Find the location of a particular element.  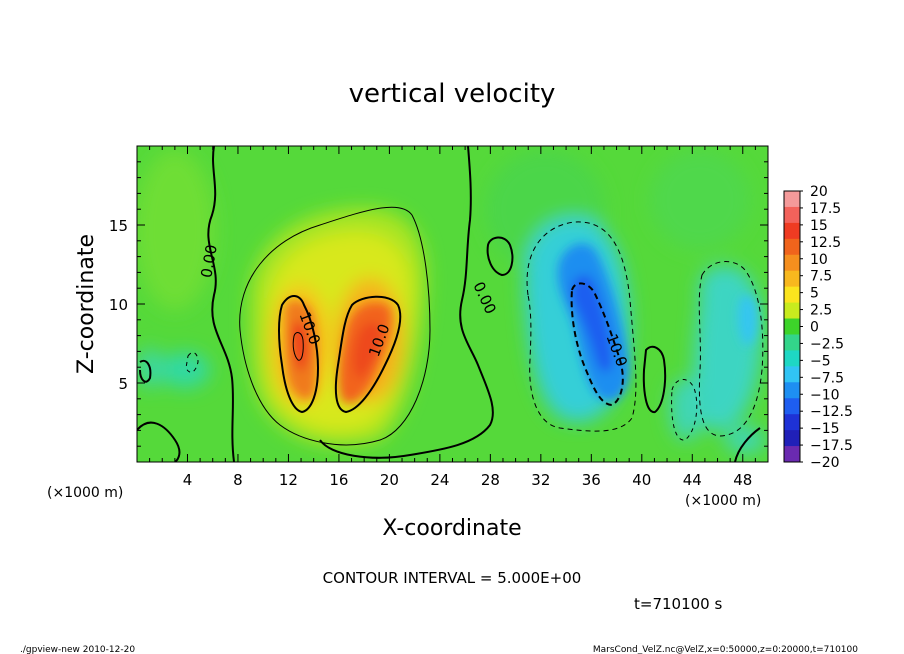

chart-title: vertical velocity is located at coordinates (452, 94).